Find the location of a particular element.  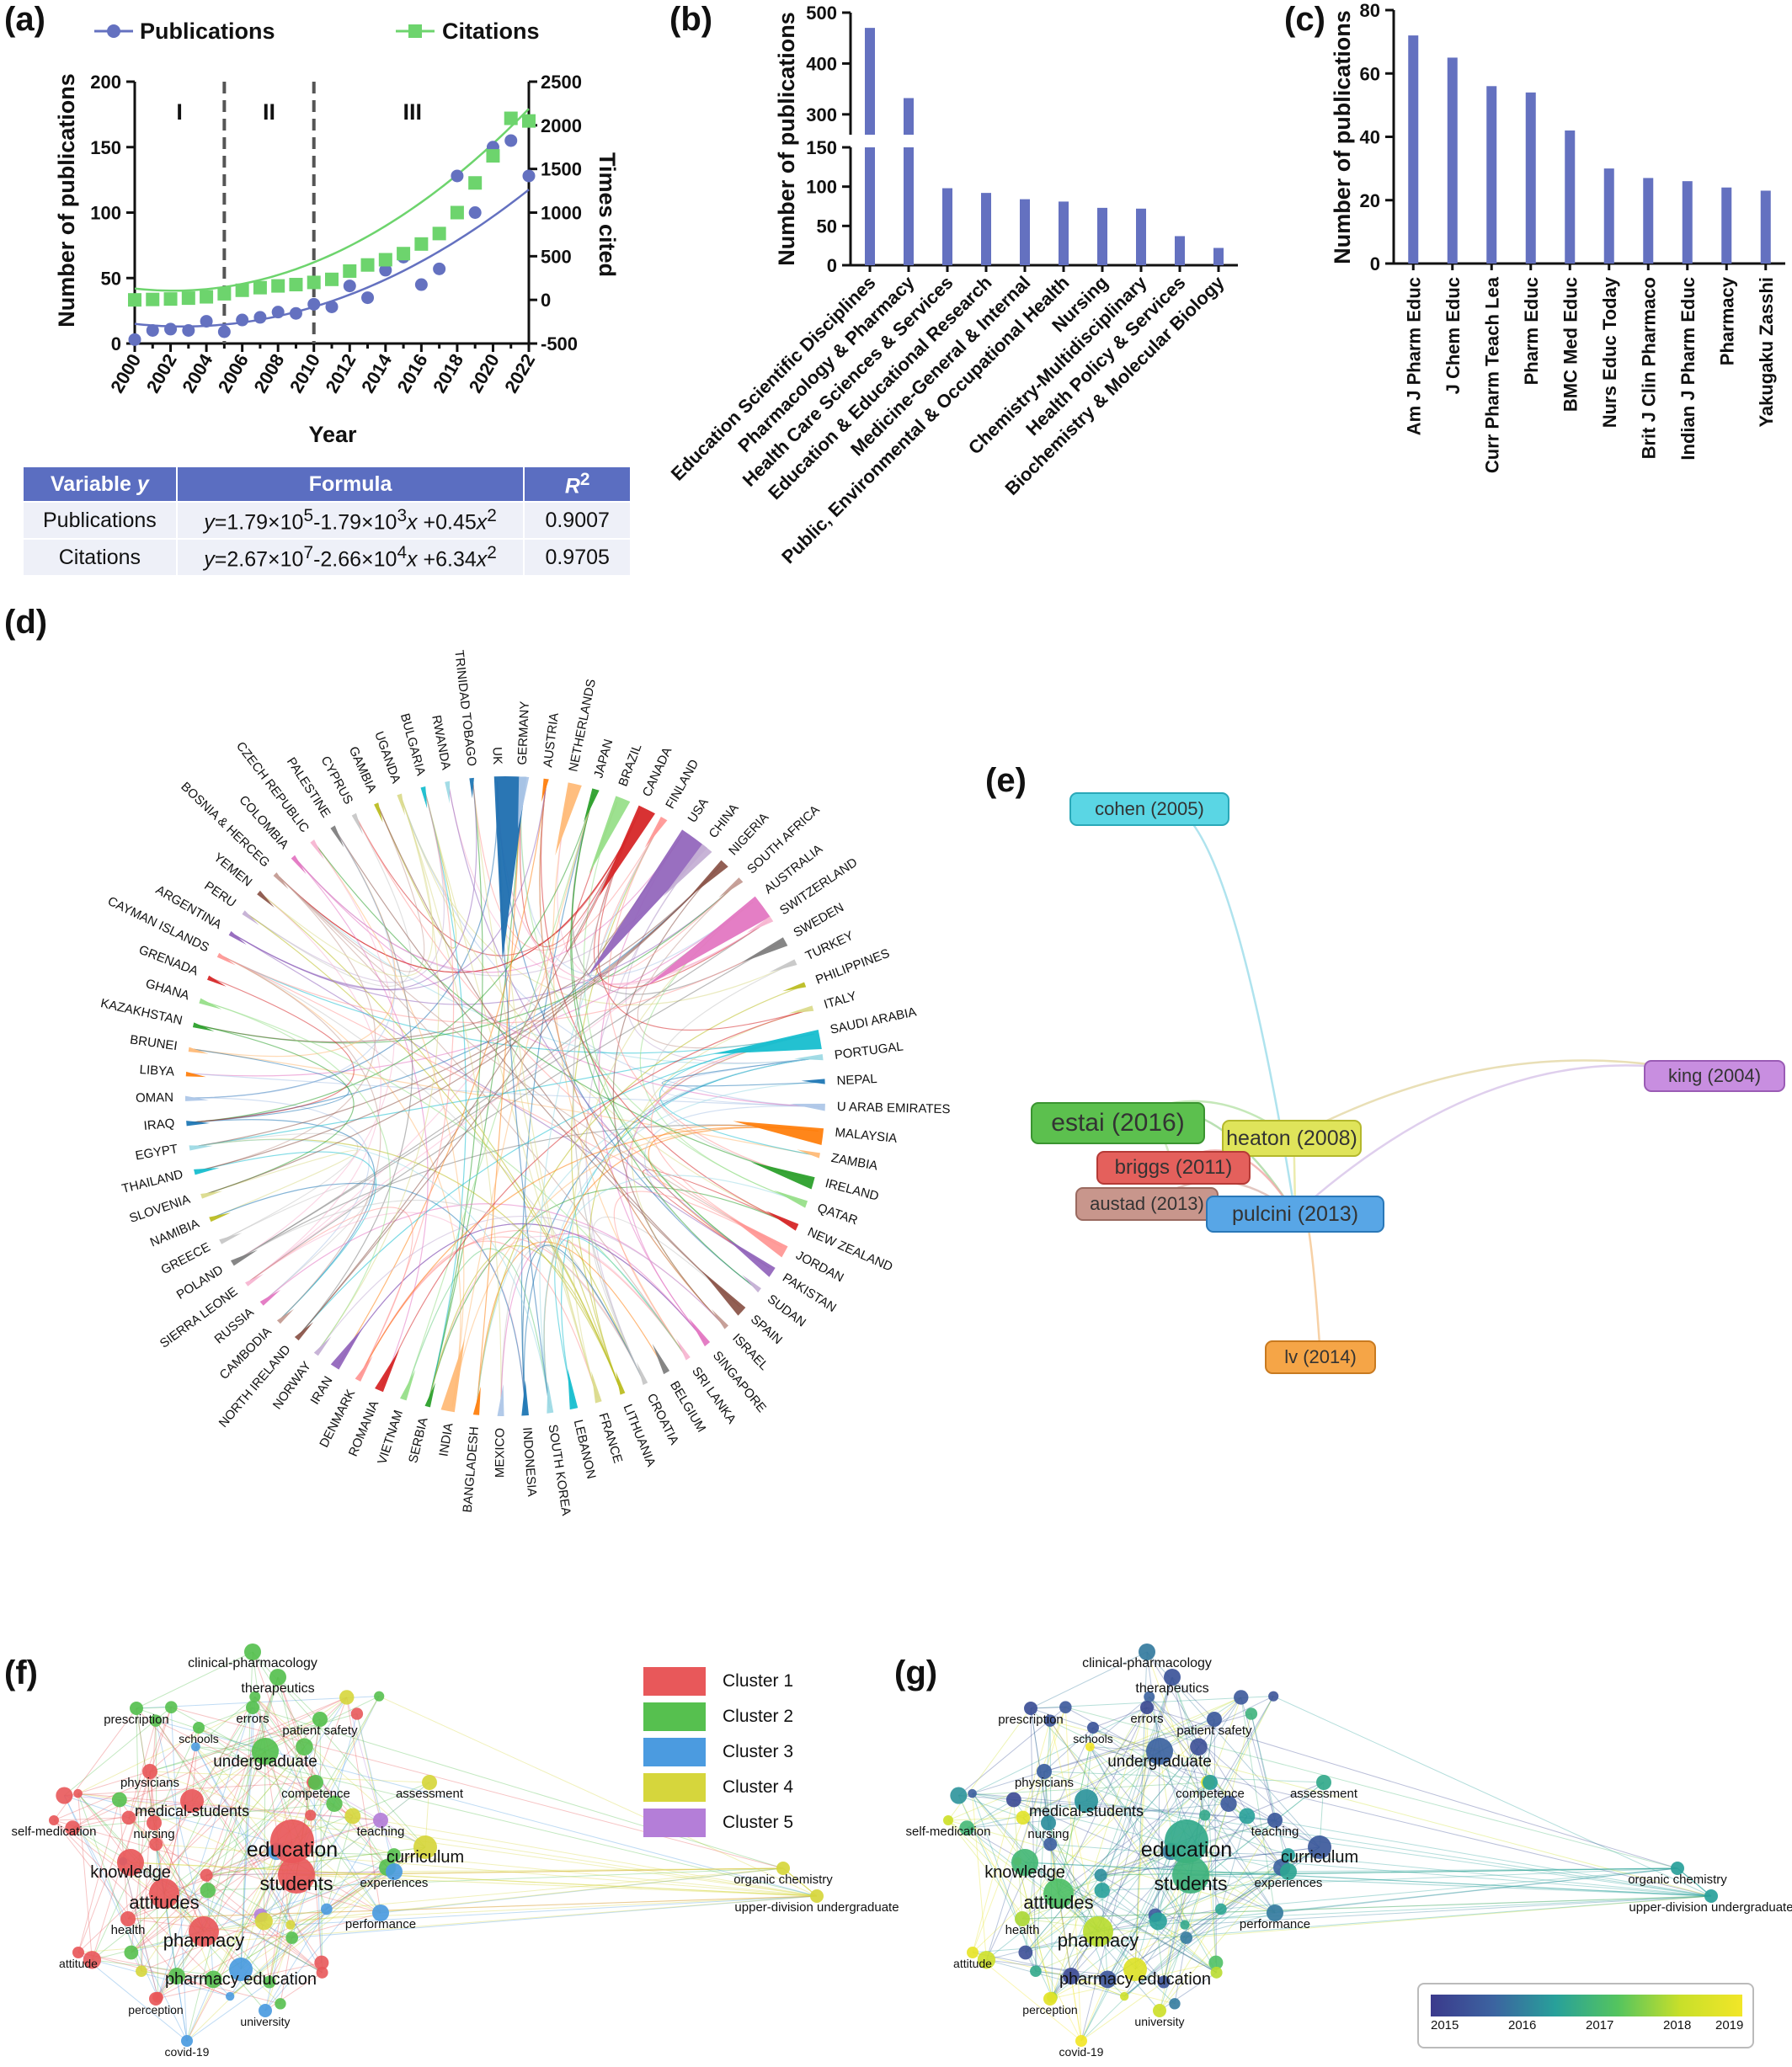

y2-tick-label: 500 is located at coordinates (556, 256).